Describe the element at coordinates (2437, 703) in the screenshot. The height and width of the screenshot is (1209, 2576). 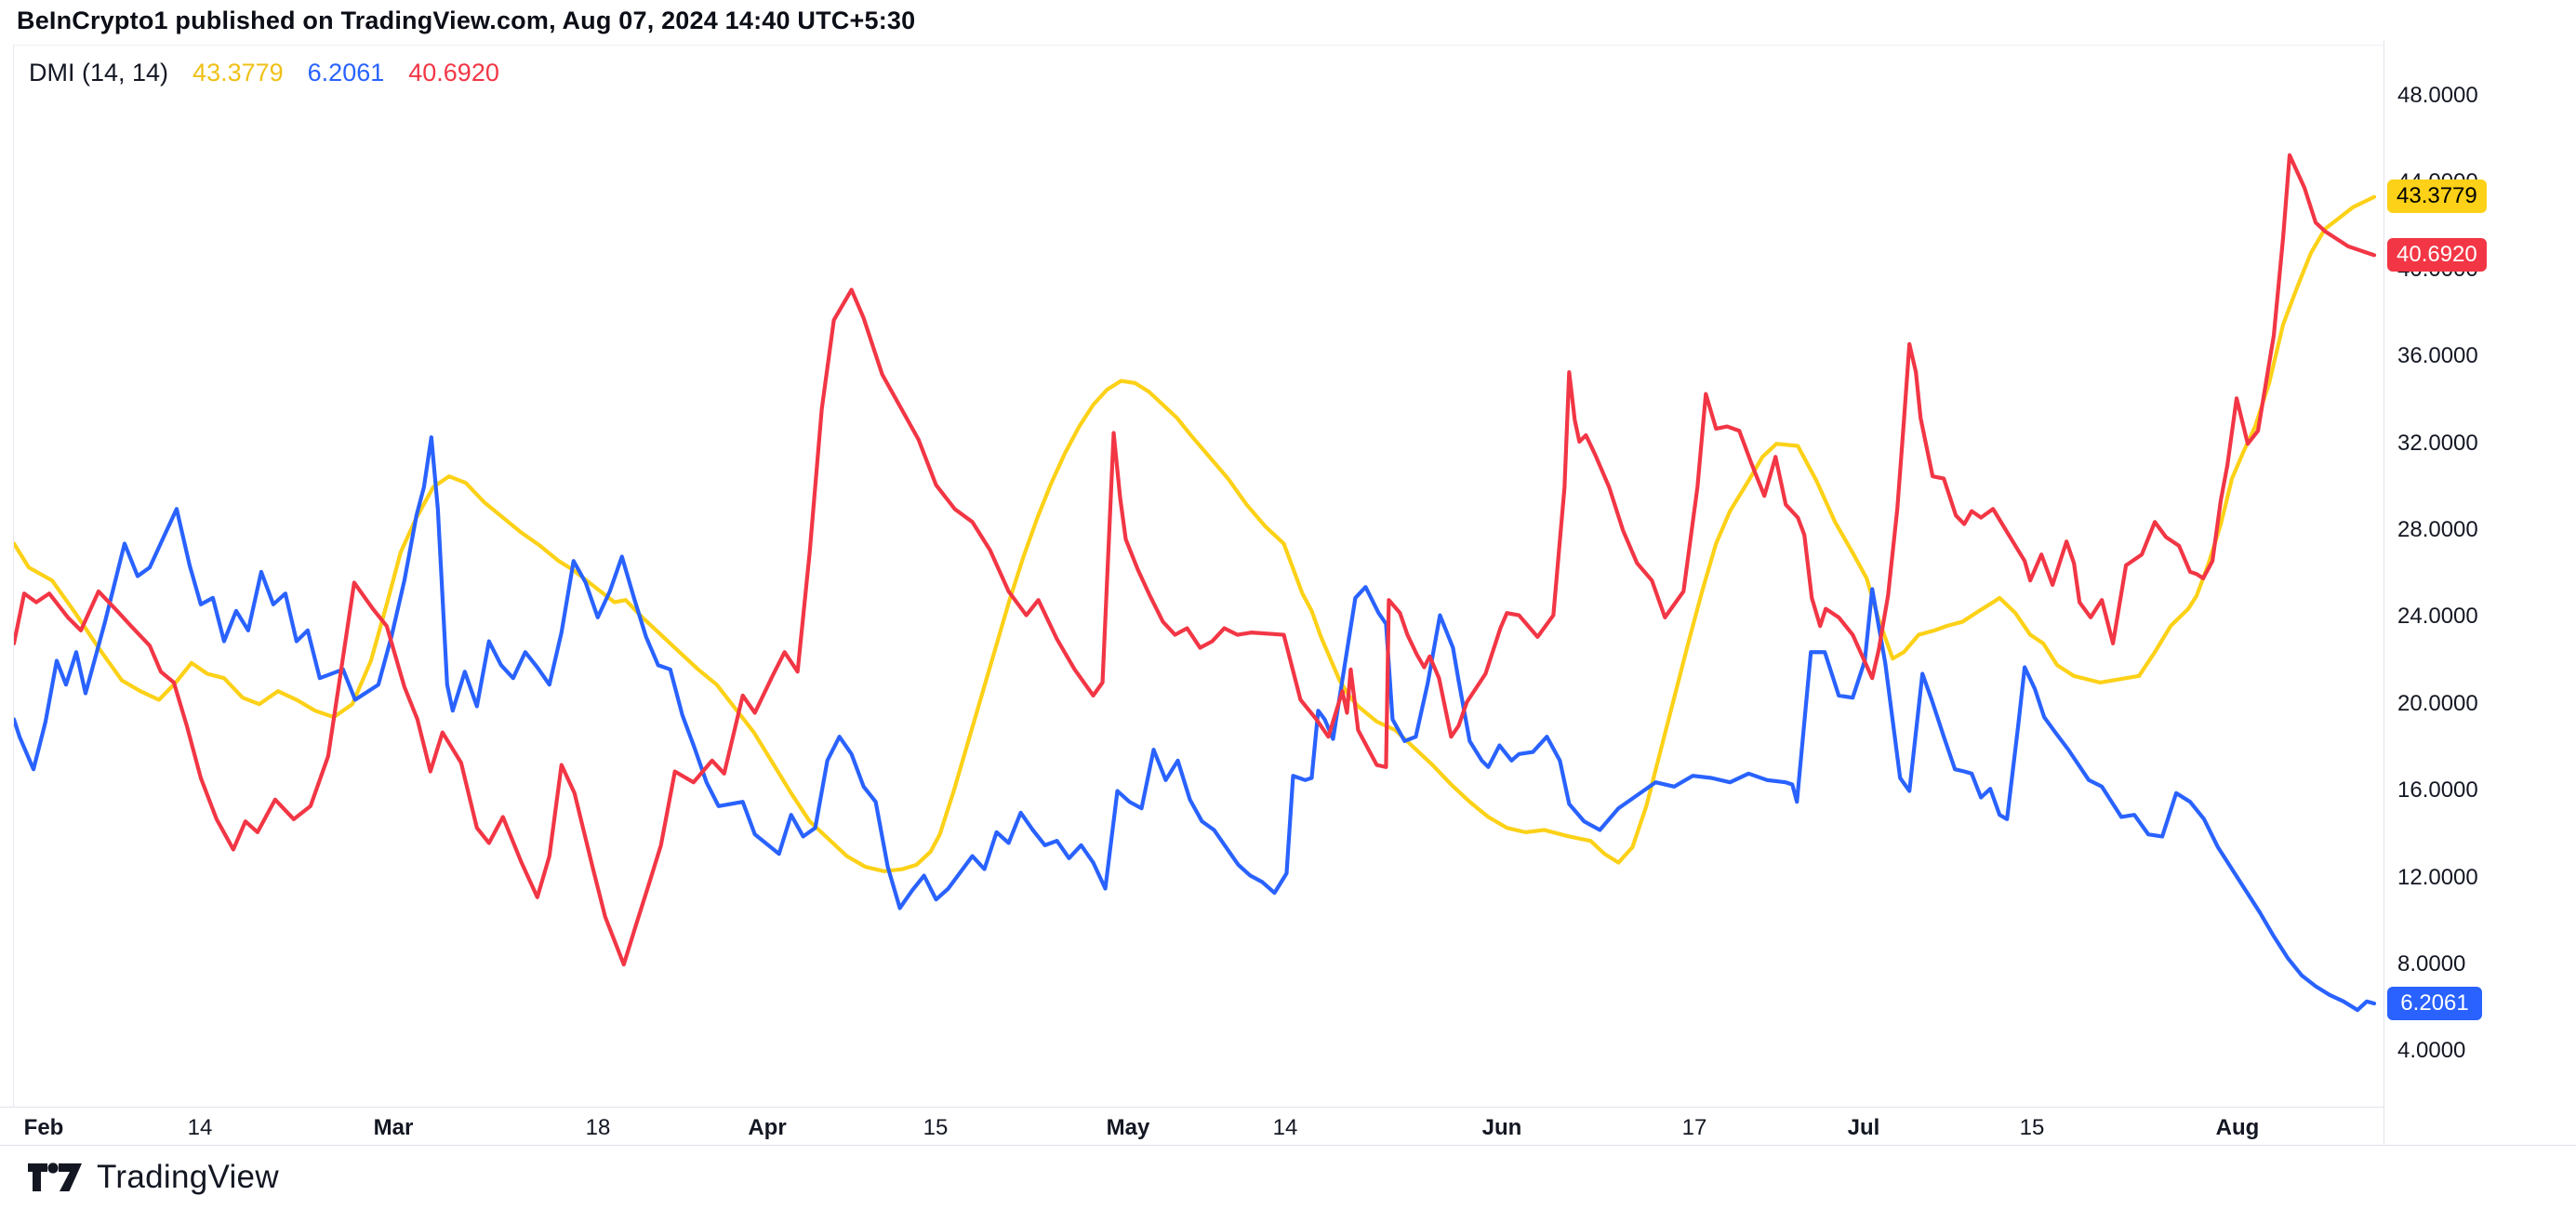
I see `y-label-20: 20.0000` at that location.